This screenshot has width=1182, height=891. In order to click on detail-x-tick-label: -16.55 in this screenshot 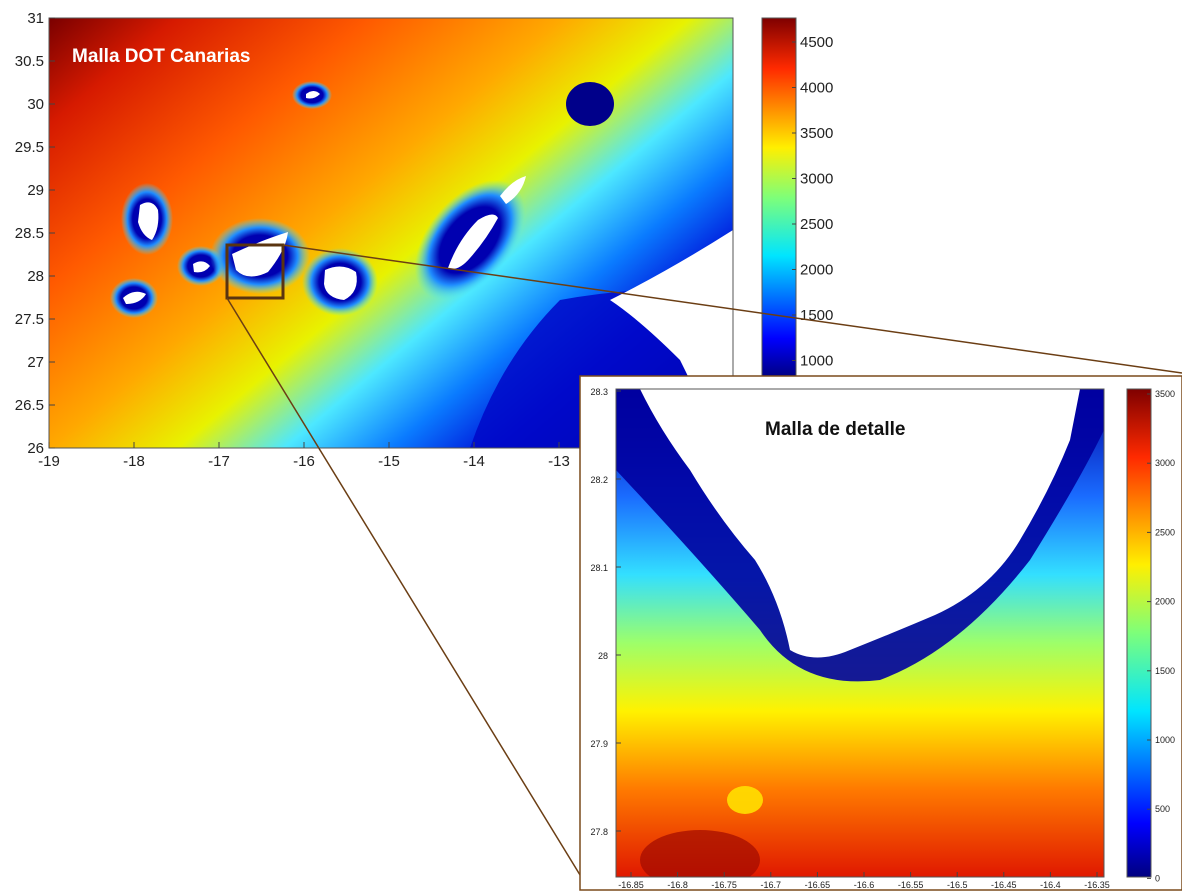, I will do `click(911, 885)`.